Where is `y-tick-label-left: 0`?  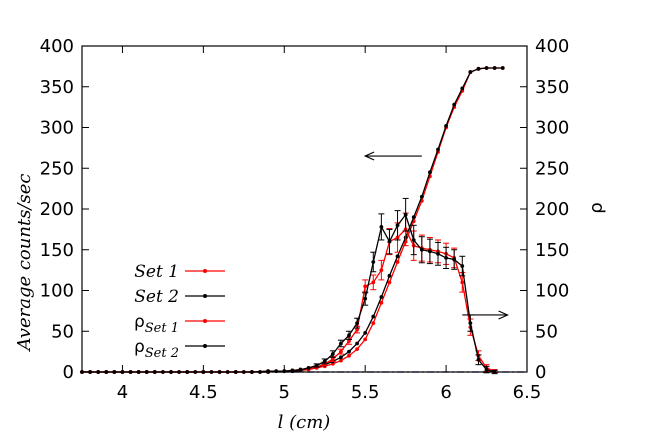
y-tick-label-left: 0 is located at coordinates (68, 372).